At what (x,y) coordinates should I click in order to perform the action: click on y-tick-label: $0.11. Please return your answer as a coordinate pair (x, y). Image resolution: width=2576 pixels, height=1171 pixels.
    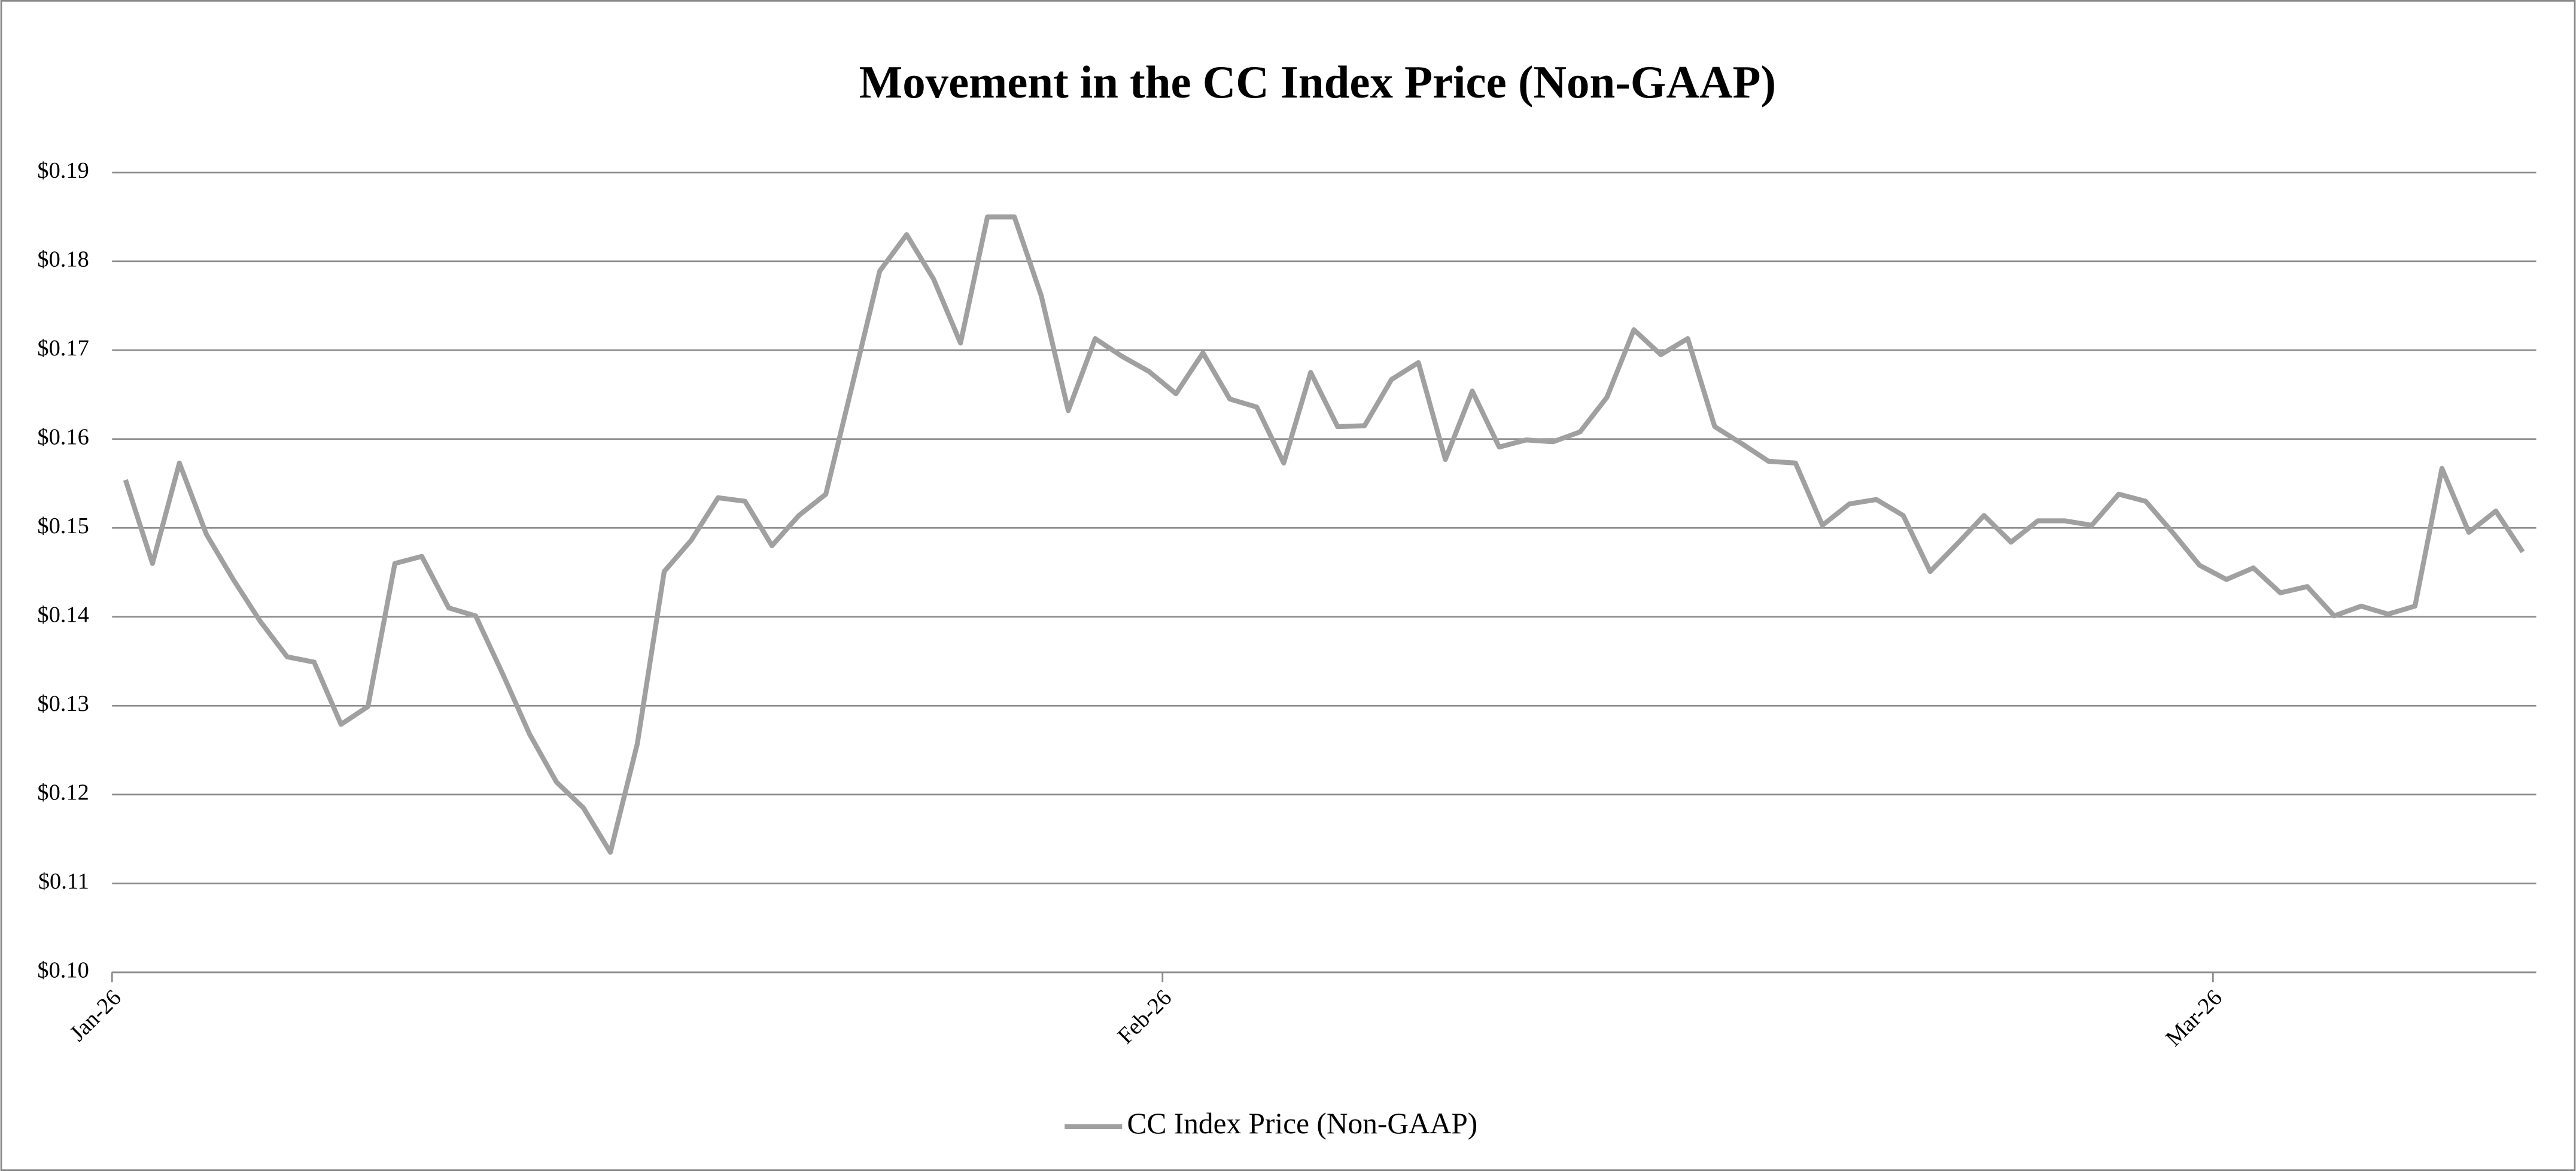
    Looking at the image, I should click on (64, 882).